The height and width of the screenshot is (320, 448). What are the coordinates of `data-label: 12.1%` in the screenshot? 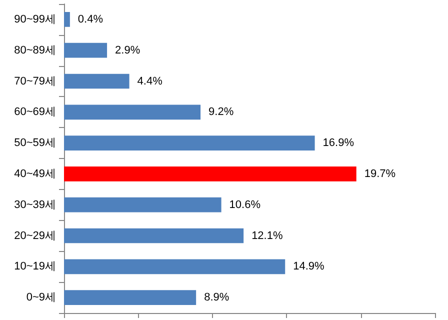 It's located at (267, 236).